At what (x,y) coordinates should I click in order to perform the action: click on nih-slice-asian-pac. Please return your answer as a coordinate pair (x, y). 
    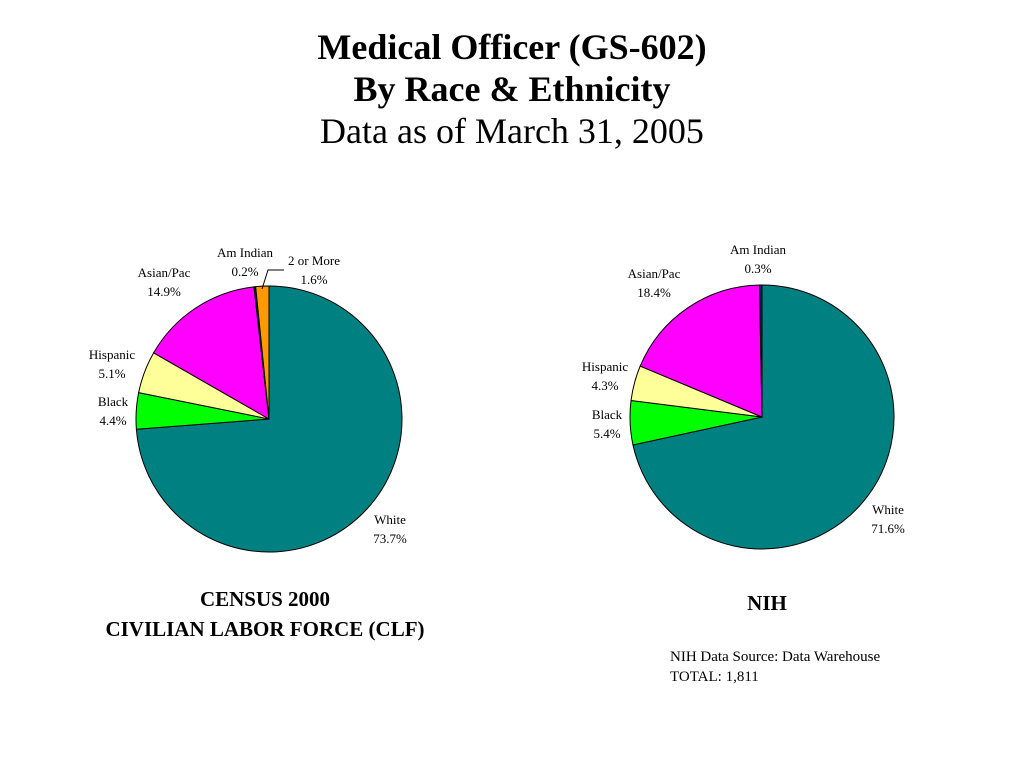
    Looking at the image, I should click on (701, 351).